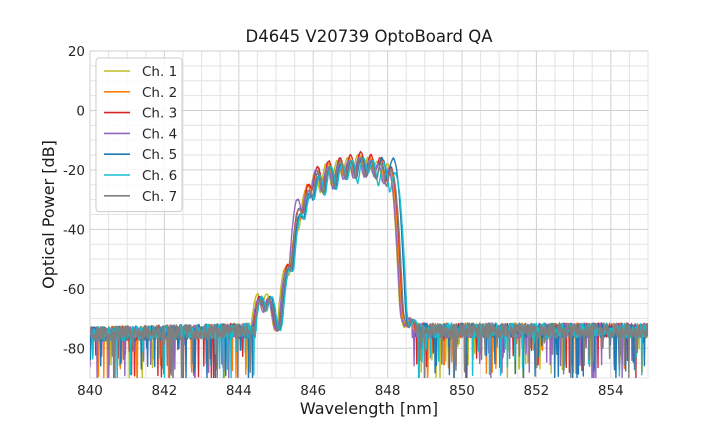 Image resolution: width=720 pixels, height=432 pixels. What do you see at coordinates (537, 391) in the screenshot?
I see `x-tick-label: 852` at bounding box center [537, 391].